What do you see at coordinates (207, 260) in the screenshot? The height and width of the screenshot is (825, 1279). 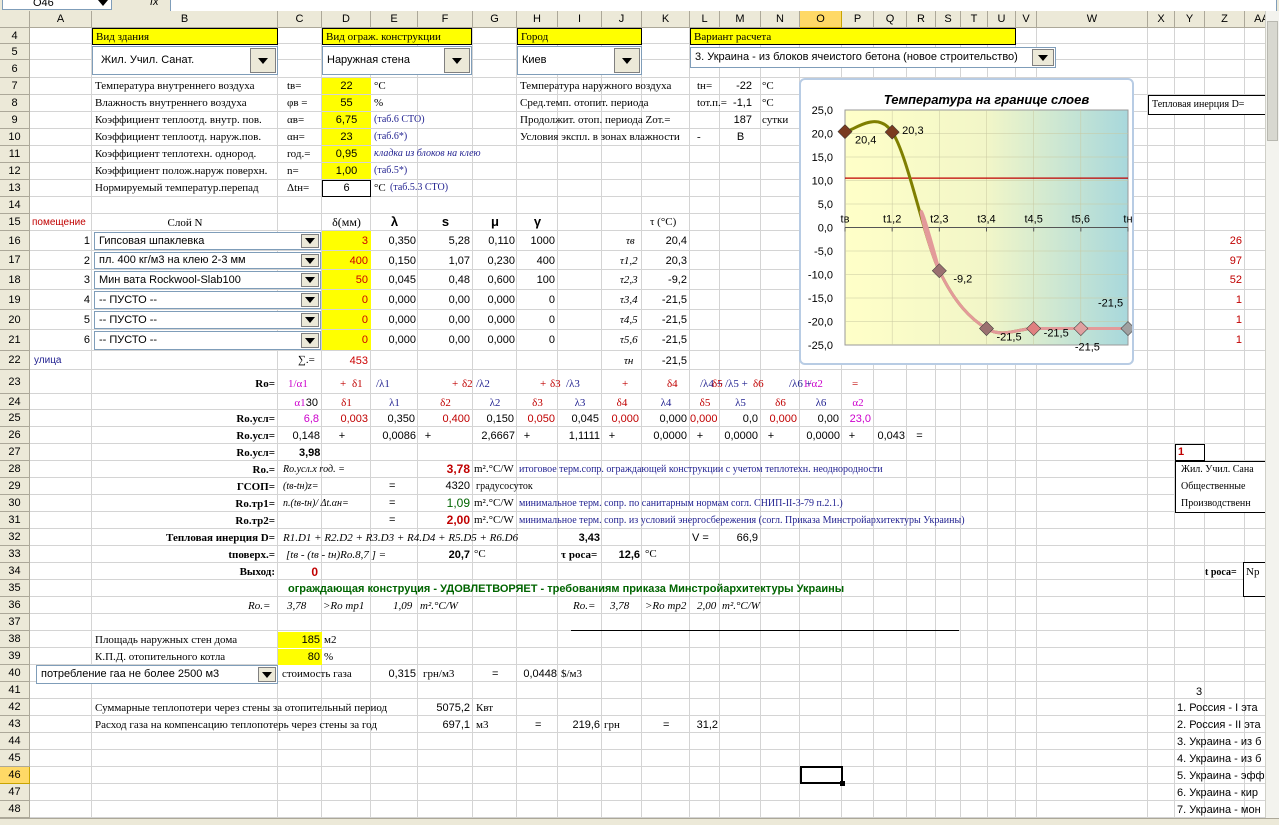 I see `layer-select: пл. 400 кг/м3 на клею 2-3 мм` at bounding box center [207, 260].